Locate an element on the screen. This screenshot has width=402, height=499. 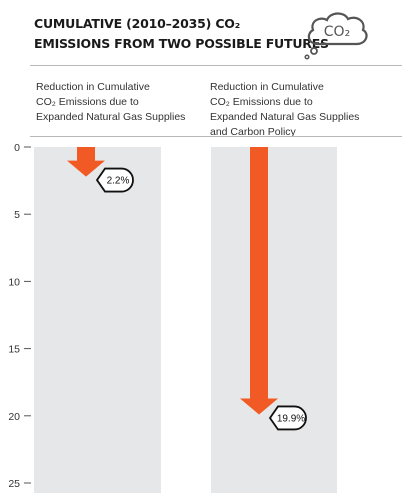
y-tick-label-20: 20 is located at coordinates (14, 417).